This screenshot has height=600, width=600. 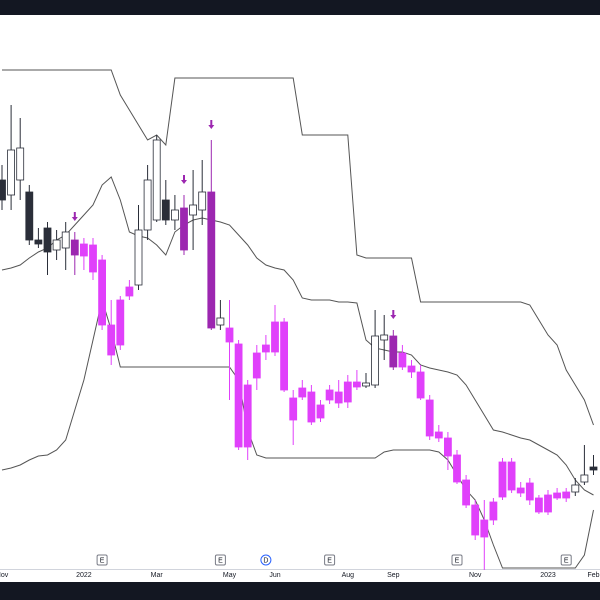 What do you see at coordinates (230, 575) in the screenshot?
I see `x-tick-label: May` at bounding box center [230, 575].